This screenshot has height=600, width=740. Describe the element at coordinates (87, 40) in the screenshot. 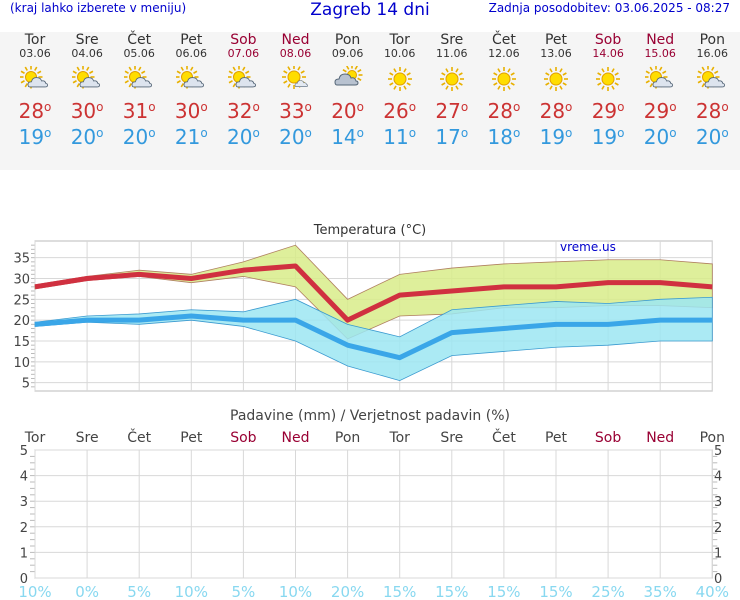

I see `day-name: Sre` at that location.